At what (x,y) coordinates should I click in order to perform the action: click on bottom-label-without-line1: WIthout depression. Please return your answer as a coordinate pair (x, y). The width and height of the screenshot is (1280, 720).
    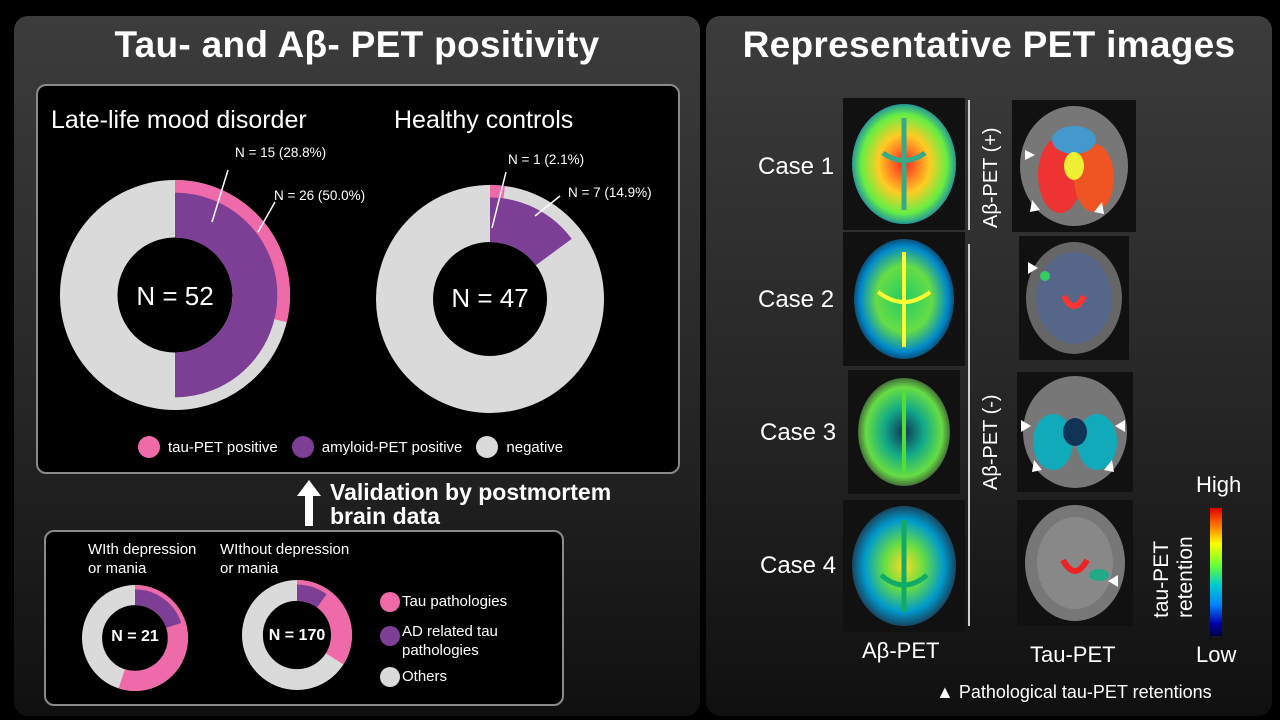
    Looking at the image, I should click on (285, 549).